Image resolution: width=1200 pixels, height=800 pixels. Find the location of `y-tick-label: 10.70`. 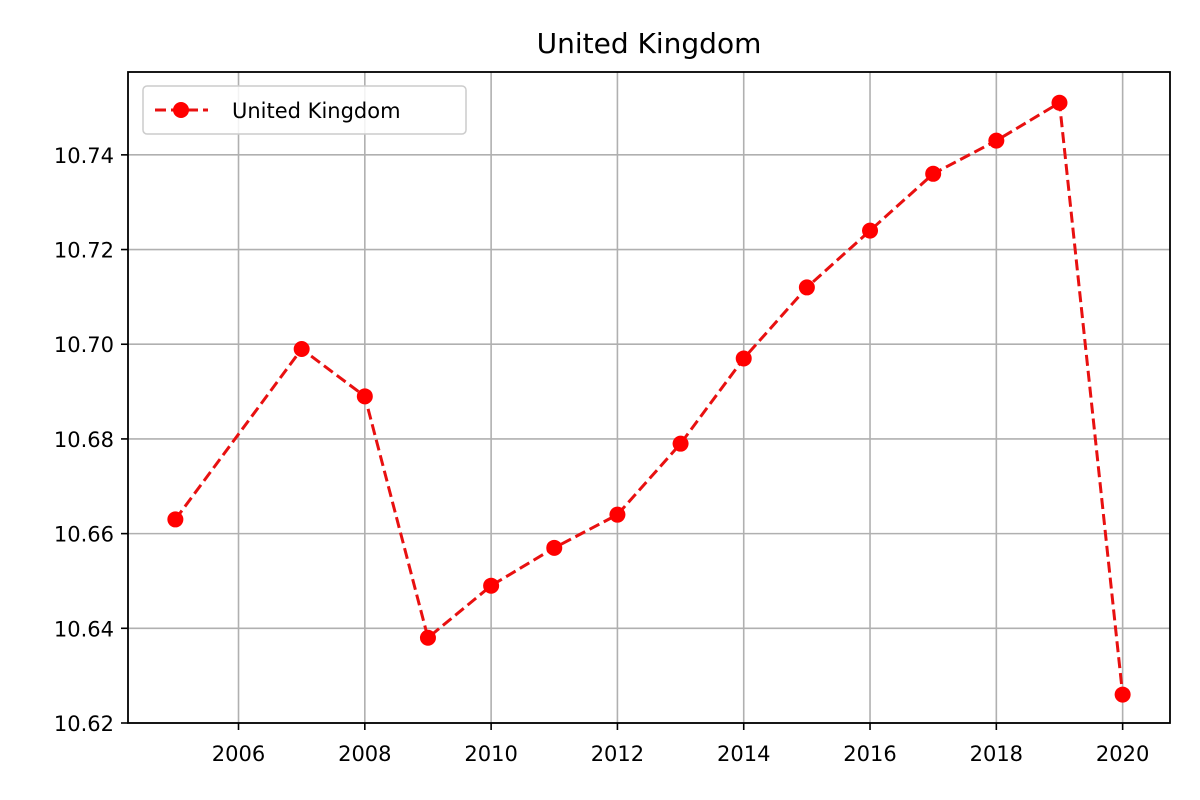

y-tick-label: 10.70 is located at coordinates (84, 345).